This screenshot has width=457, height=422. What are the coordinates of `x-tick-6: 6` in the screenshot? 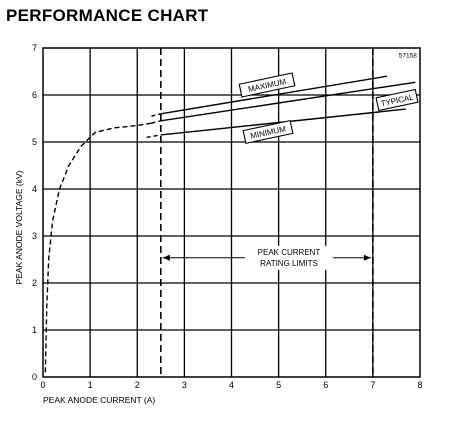 It's located at (325, 385).